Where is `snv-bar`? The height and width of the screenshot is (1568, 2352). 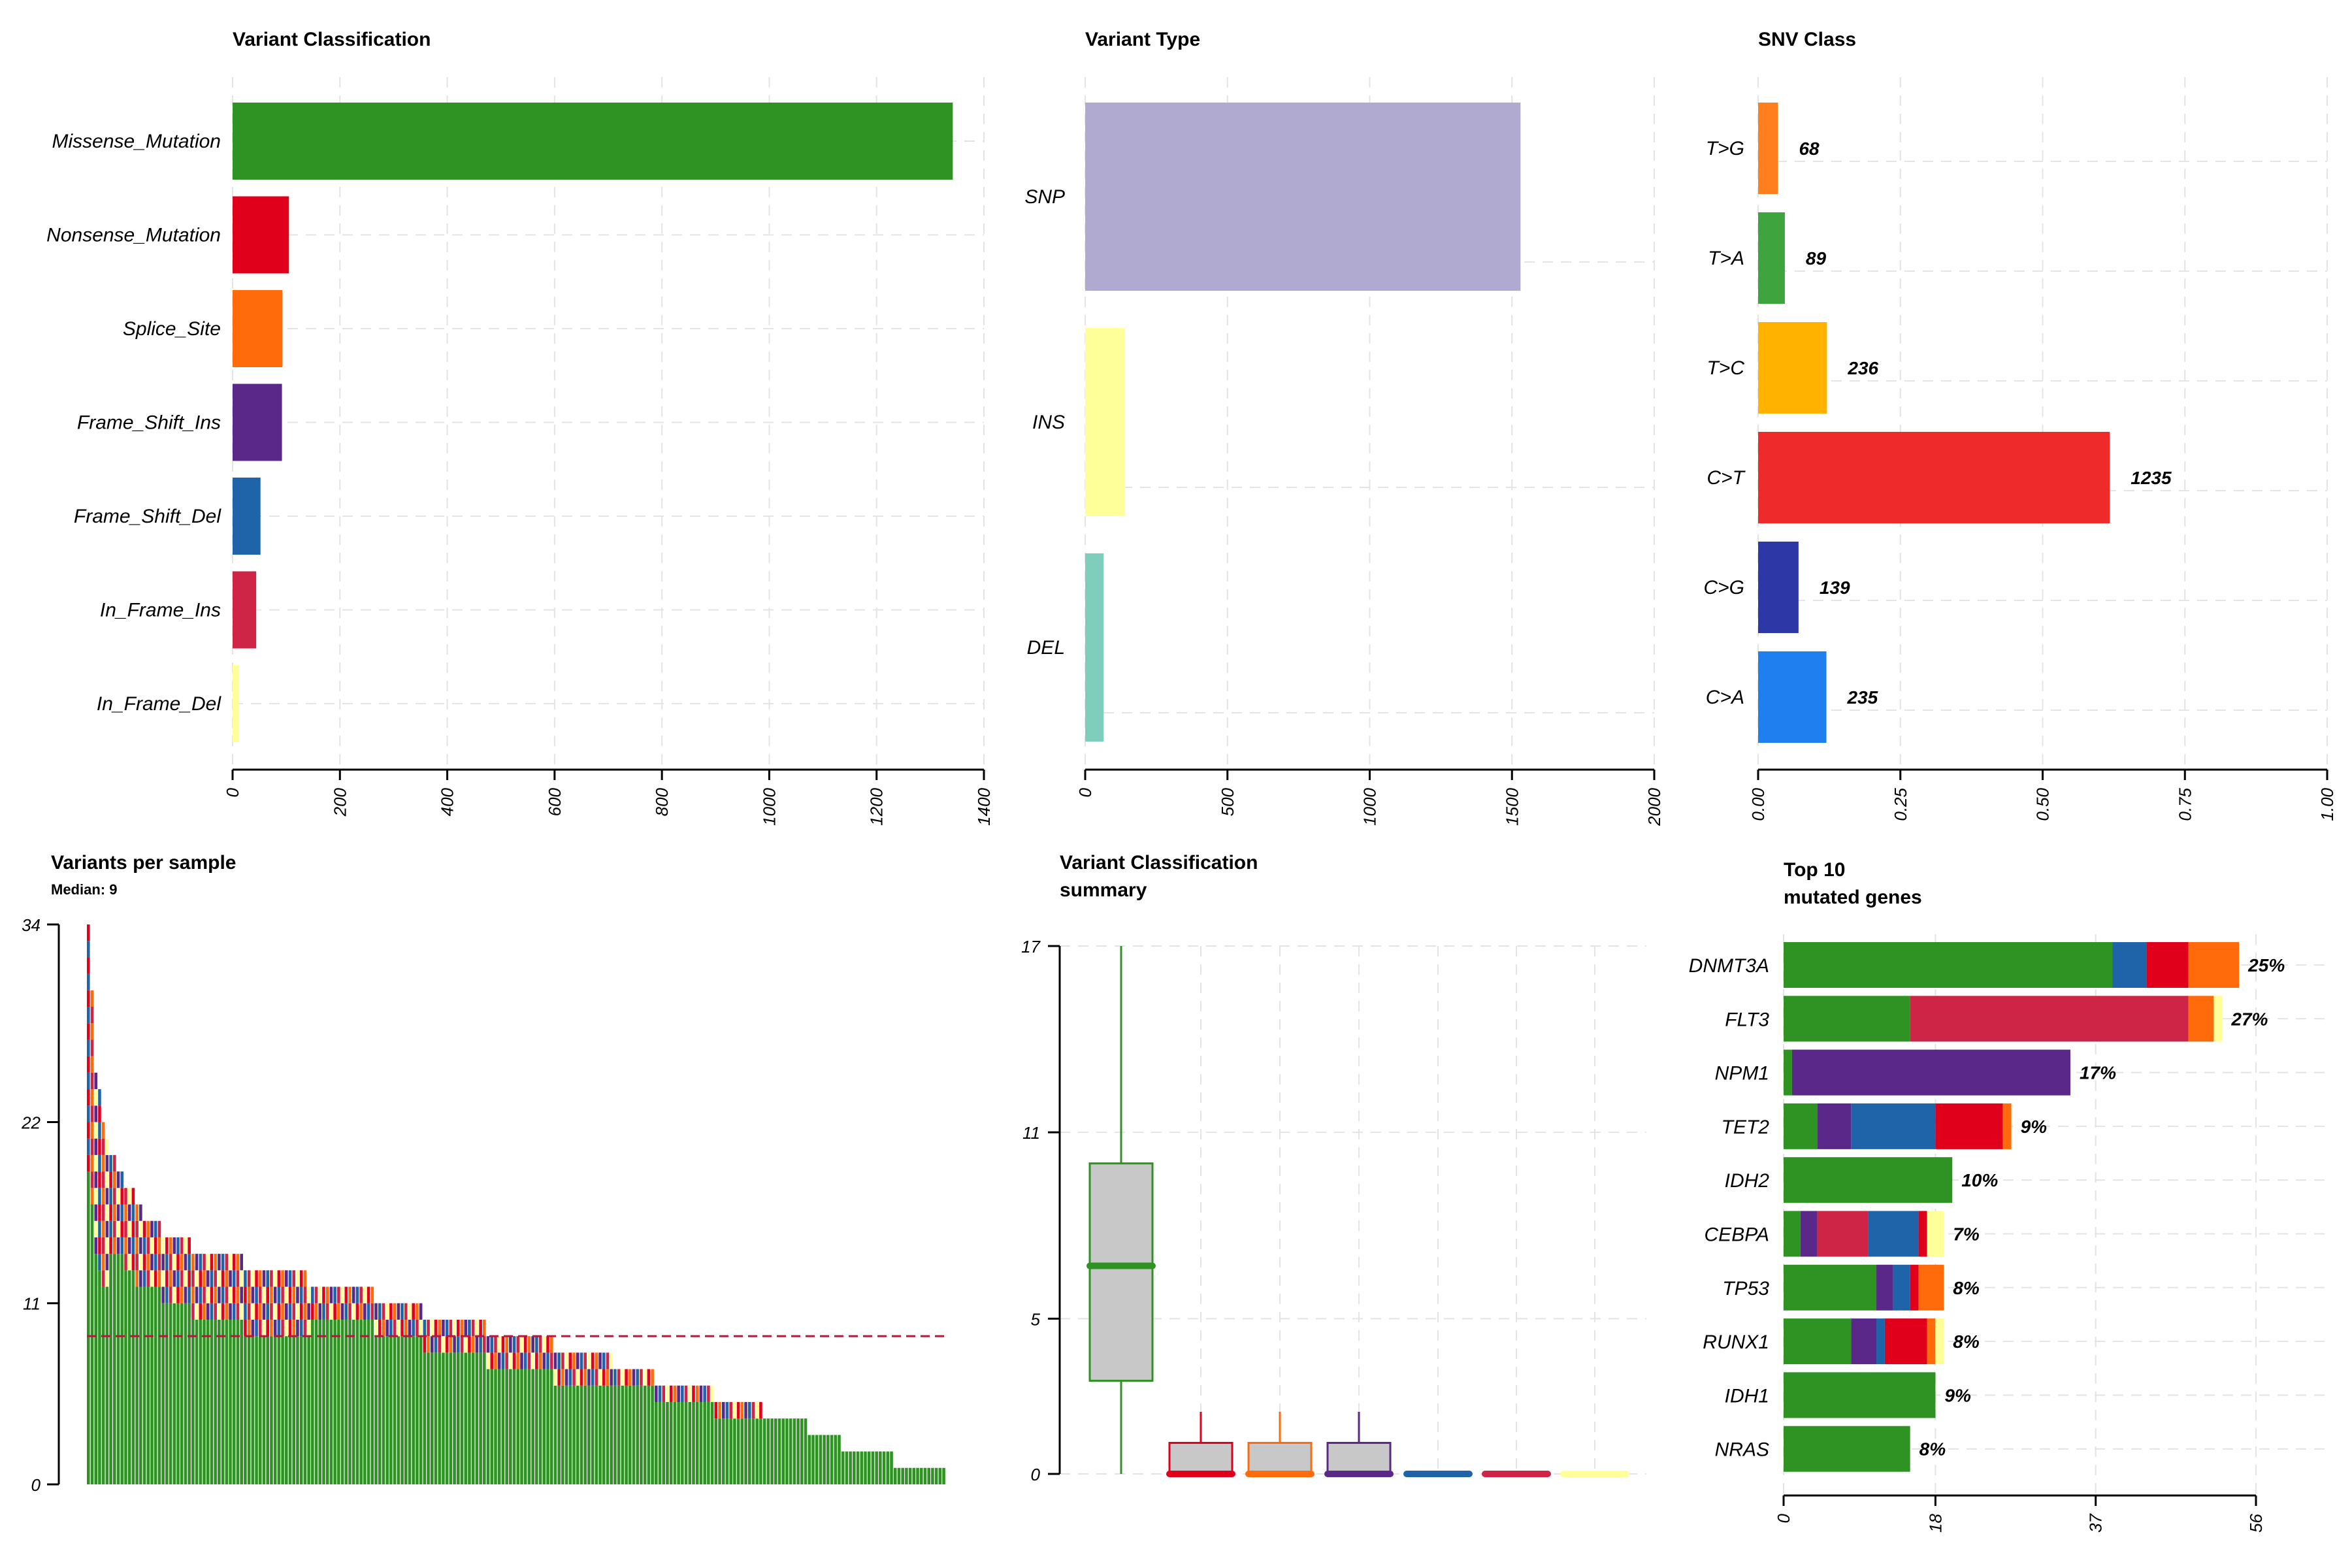 snv-bar is located at coordinates (1768, 148).